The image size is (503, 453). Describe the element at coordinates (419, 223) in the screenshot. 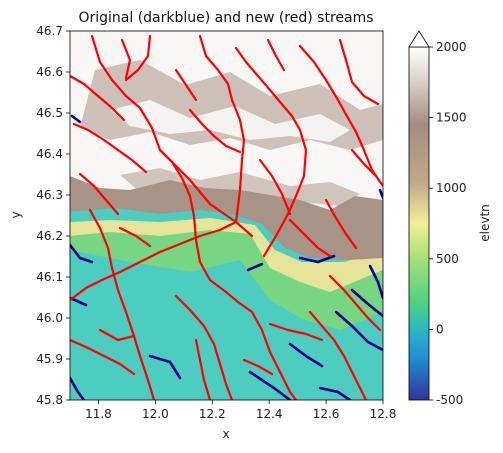

I see `colorbar-gradient` at that location.